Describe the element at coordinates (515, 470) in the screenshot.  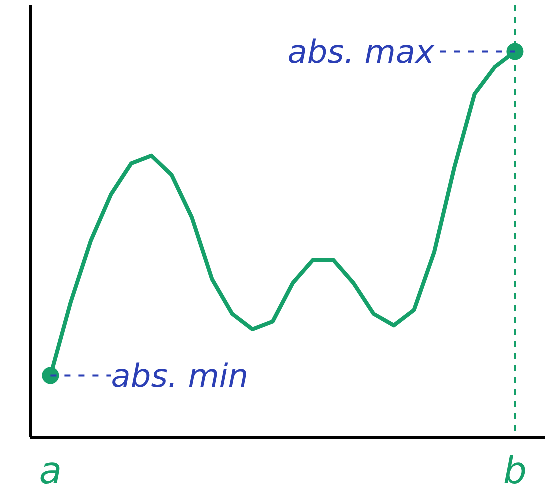
I see `x-tick-label: b` at that location.